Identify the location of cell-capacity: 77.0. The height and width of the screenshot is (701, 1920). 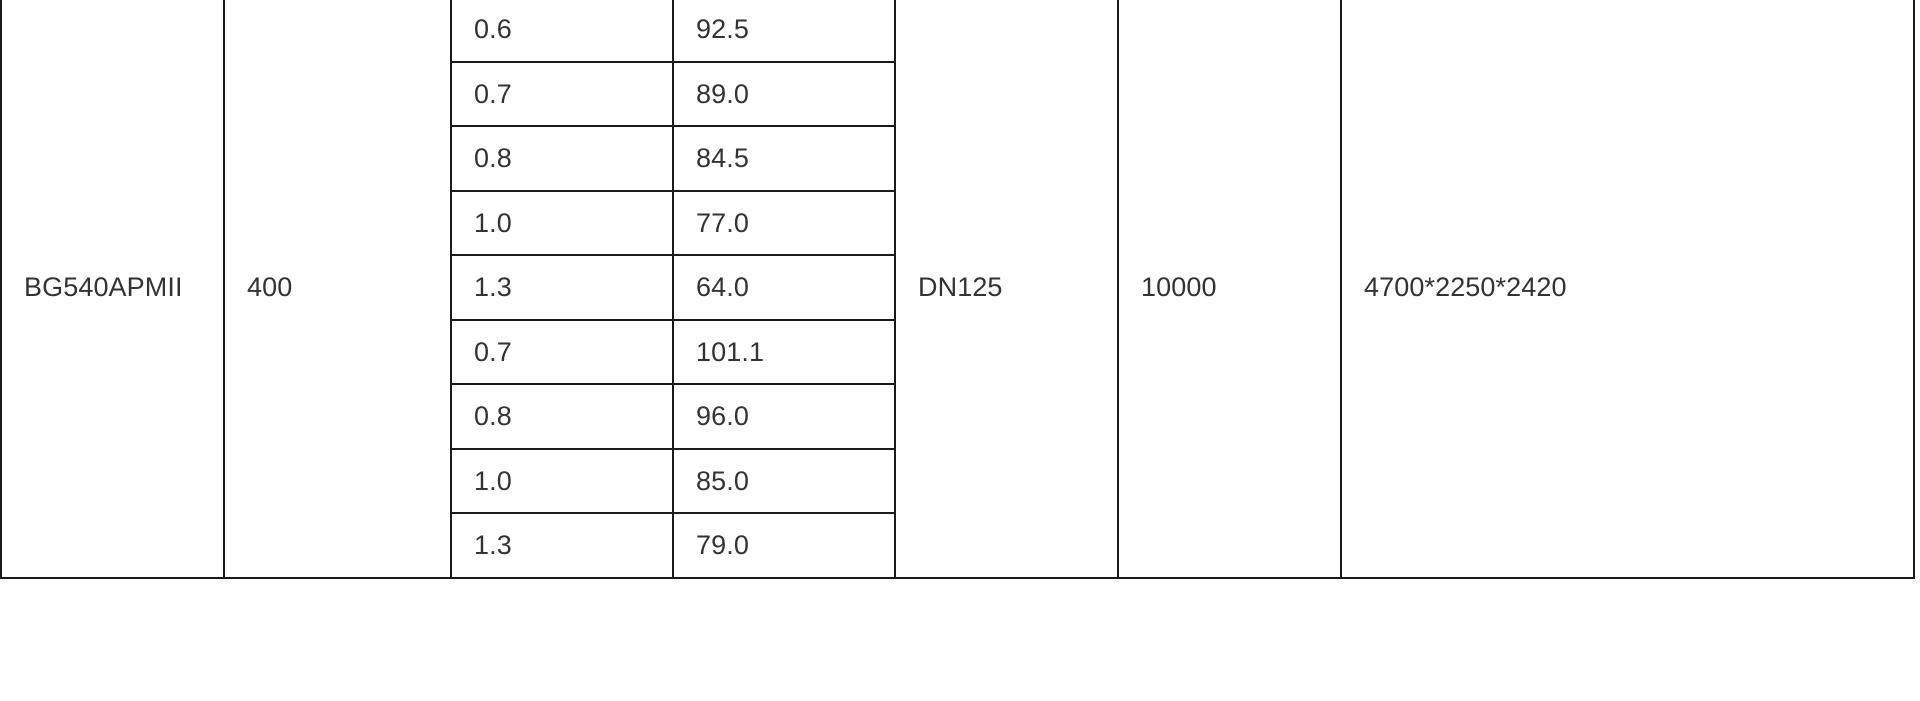
(784, 222).